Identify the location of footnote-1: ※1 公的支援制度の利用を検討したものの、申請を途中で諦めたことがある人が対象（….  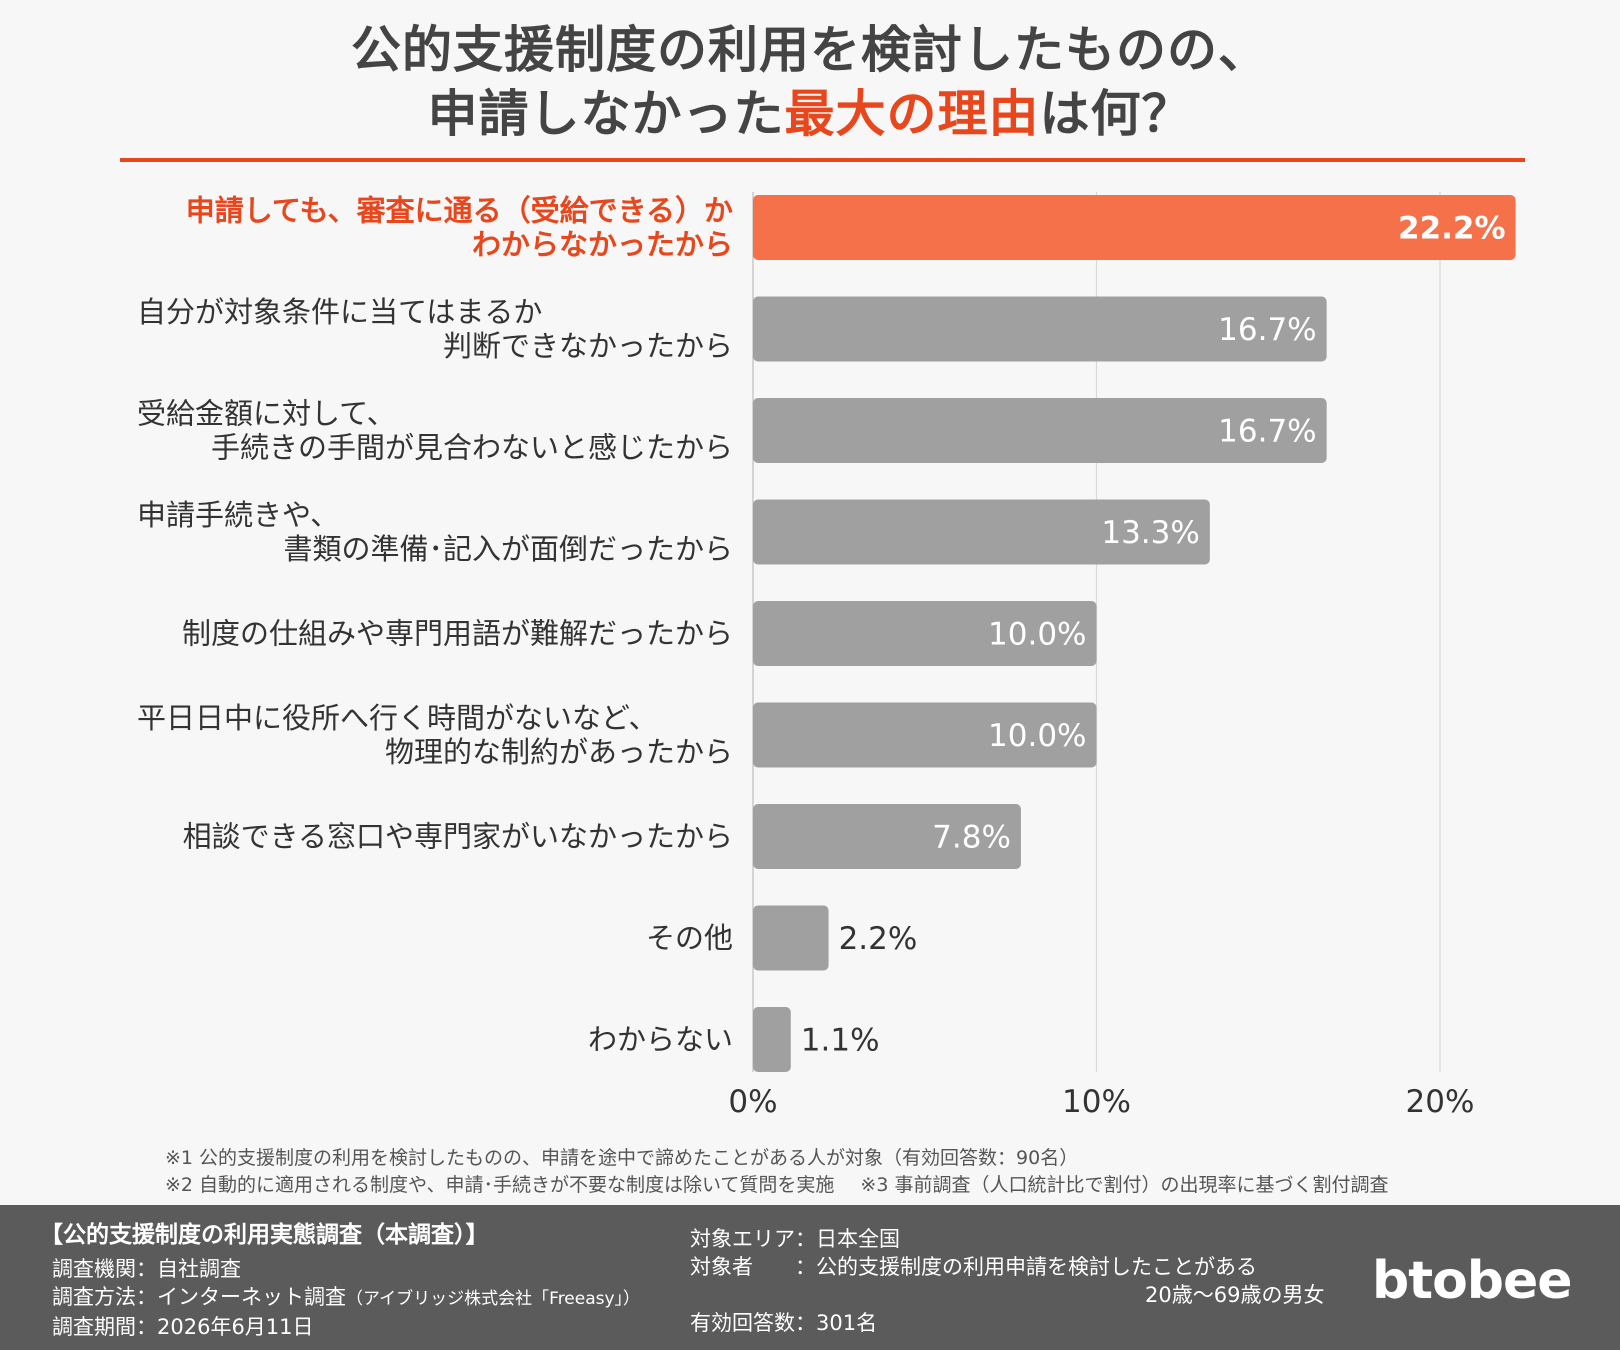
(622, 1158).